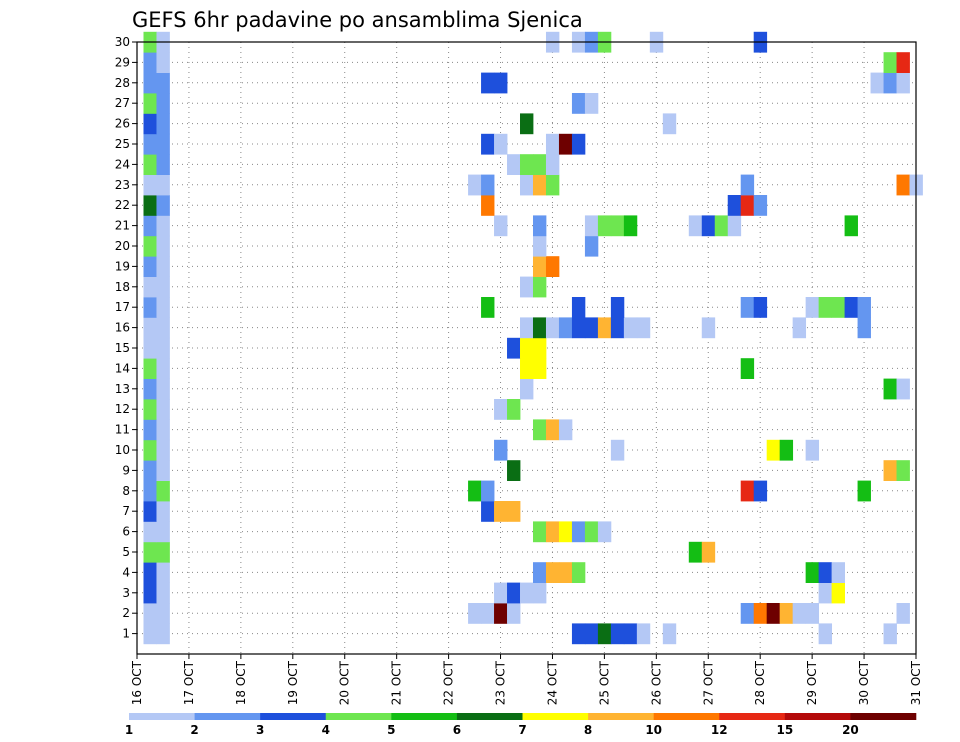  I want to click on colorbar-label: 10, so click(653, 730).